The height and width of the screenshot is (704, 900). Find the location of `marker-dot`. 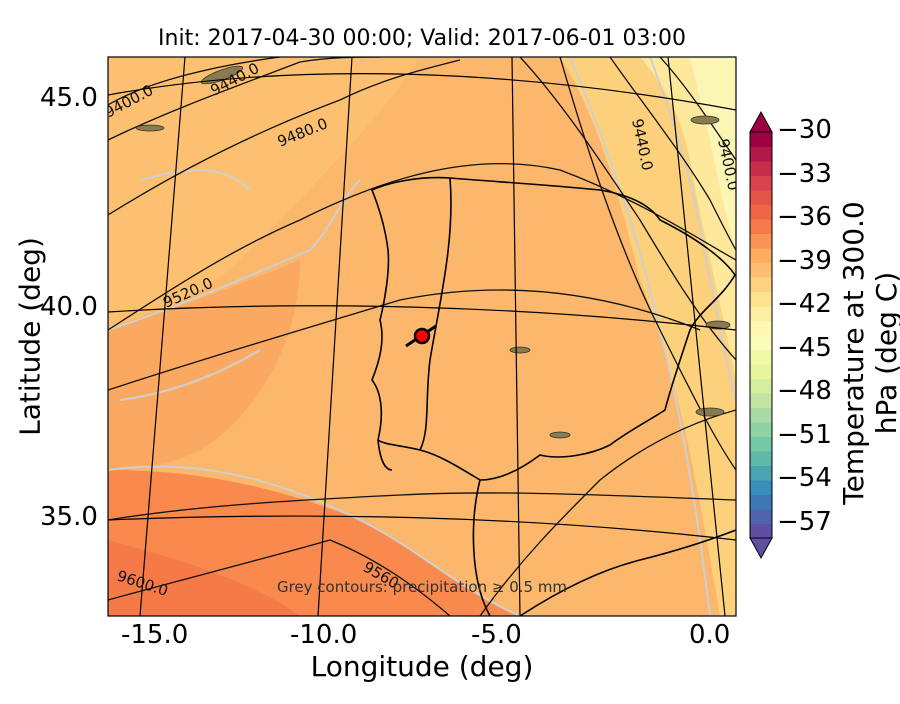

marker-dot is located at coordinates (422, 336).